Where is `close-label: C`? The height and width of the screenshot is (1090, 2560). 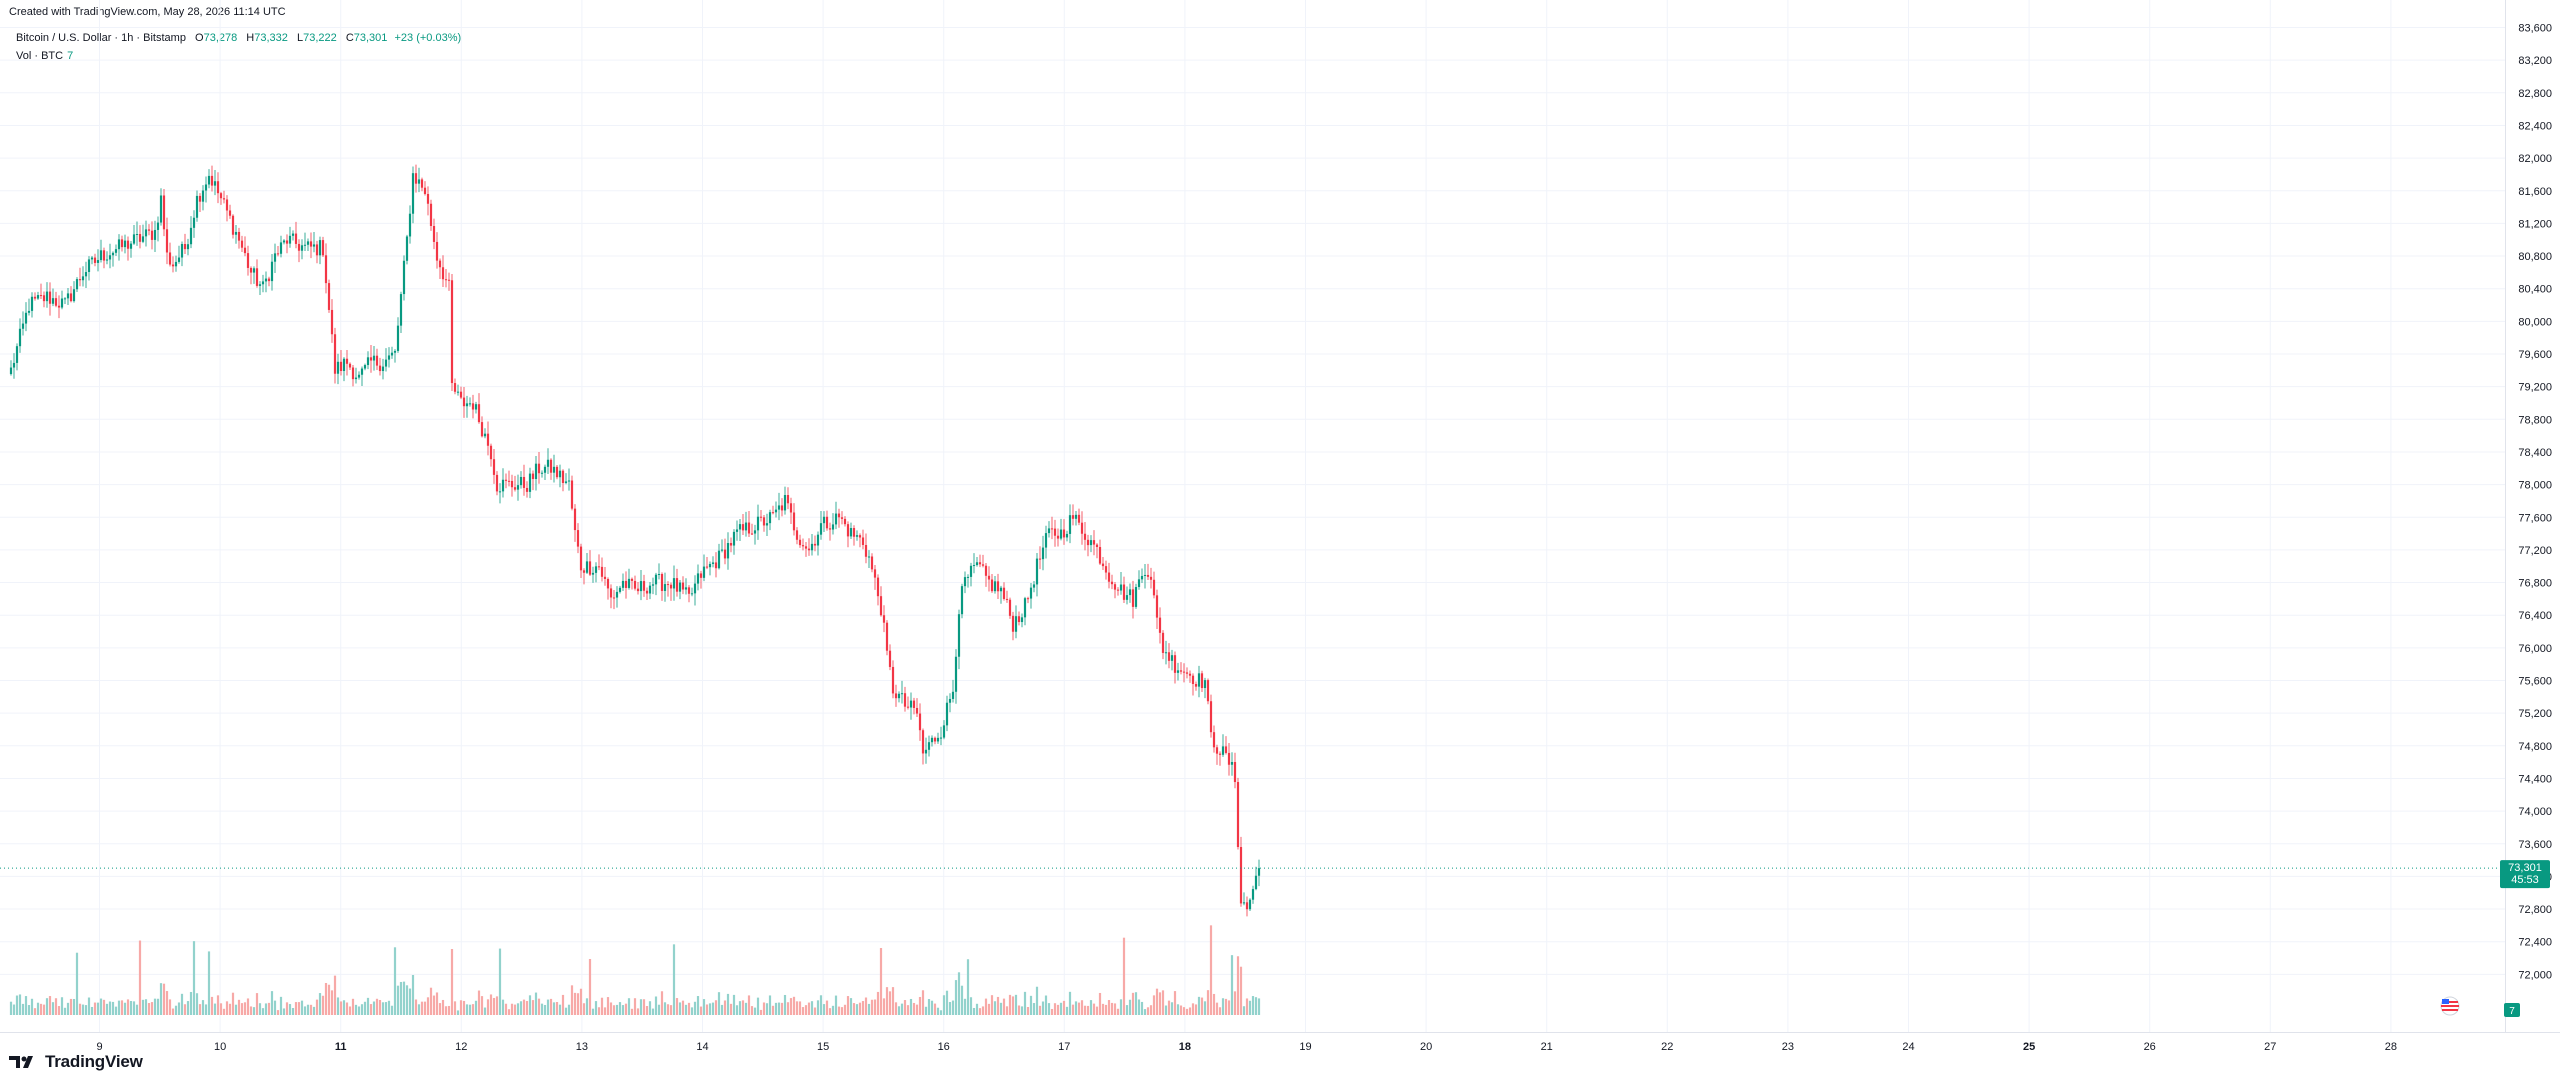
close-label: C is located at coordinates (349, 38).